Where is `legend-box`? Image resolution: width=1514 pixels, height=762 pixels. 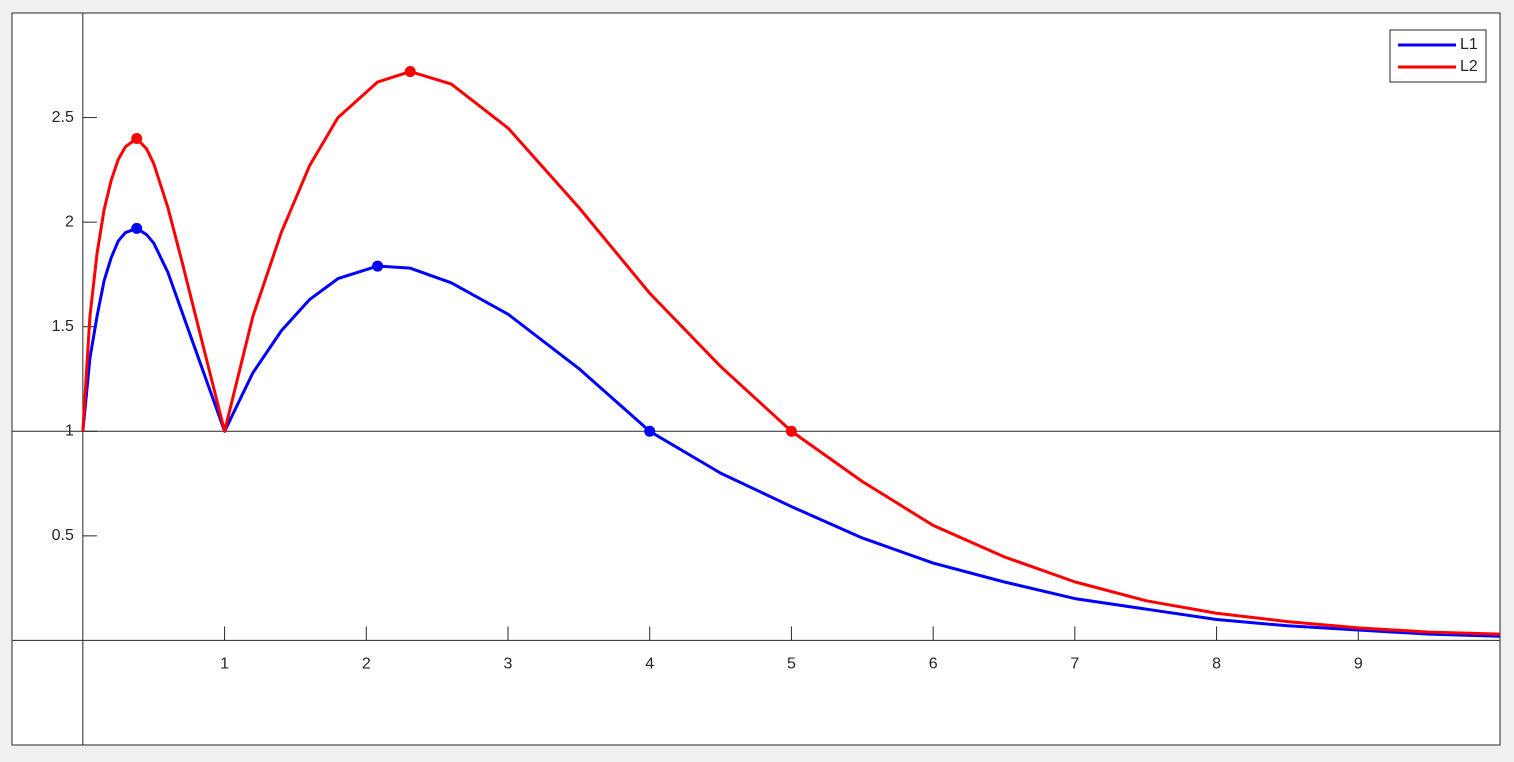 legend-box is located at coordinates (1438, 56).